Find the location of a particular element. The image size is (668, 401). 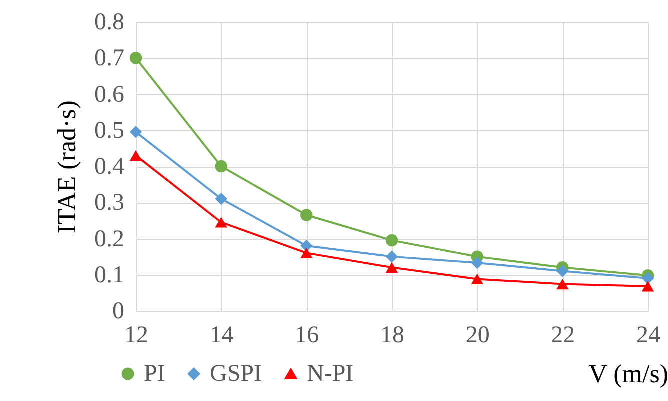

y-tick-label: 0.6 is located at coordinates (109, 95).